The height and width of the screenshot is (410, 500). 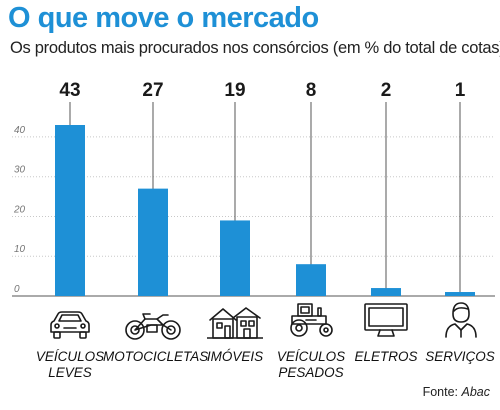 What do you see at coordinates (235, 356) in the screenshot?
I see `category-label: IMÓVEIS` at bounding box center [235, 356].